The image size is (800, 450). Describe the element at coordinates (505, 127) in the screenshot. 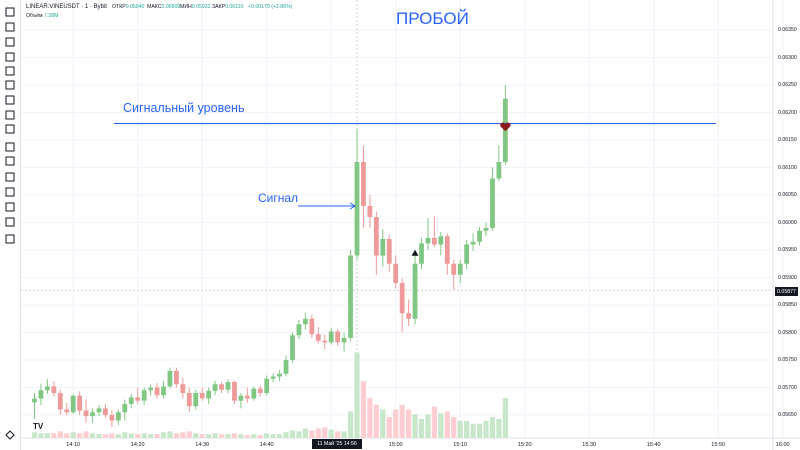

I see `exit-heart-marker` at that location.